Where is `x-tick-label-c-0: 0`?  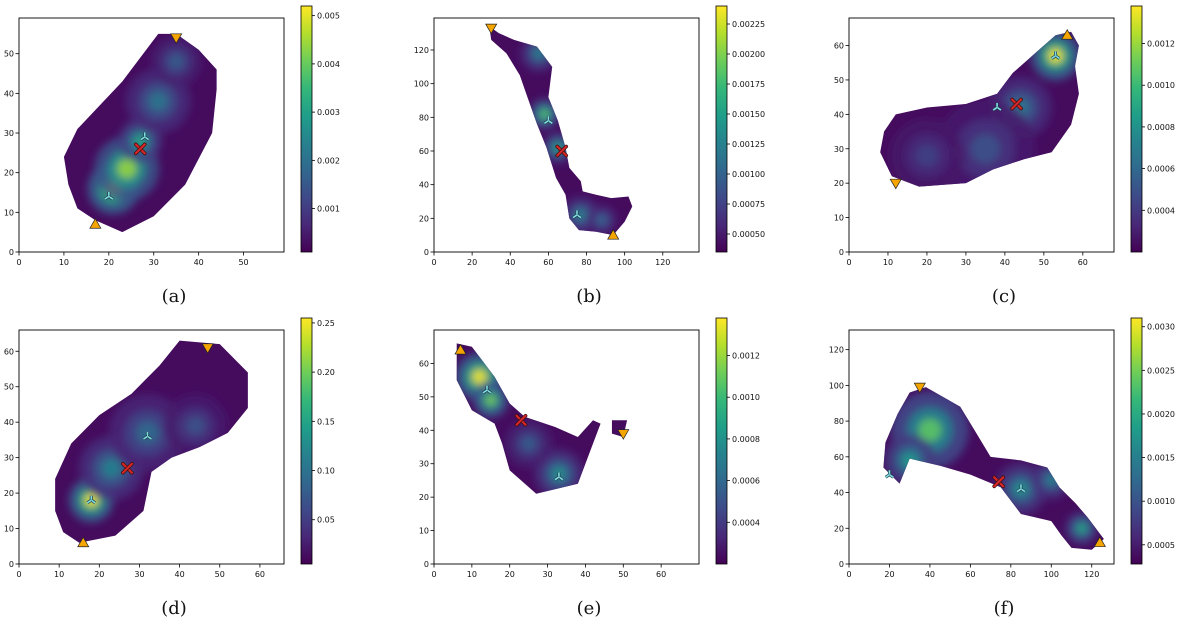
x-tick-label-c-0: 0 is located at coordinates (848, 262).